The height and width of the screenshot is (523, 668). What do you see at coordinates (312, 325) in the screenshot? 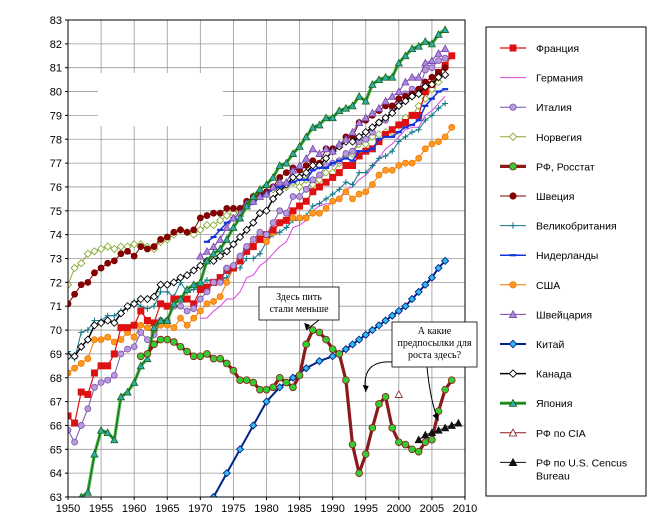
I see `annotation-arrow` at bounding box center [312, 325].